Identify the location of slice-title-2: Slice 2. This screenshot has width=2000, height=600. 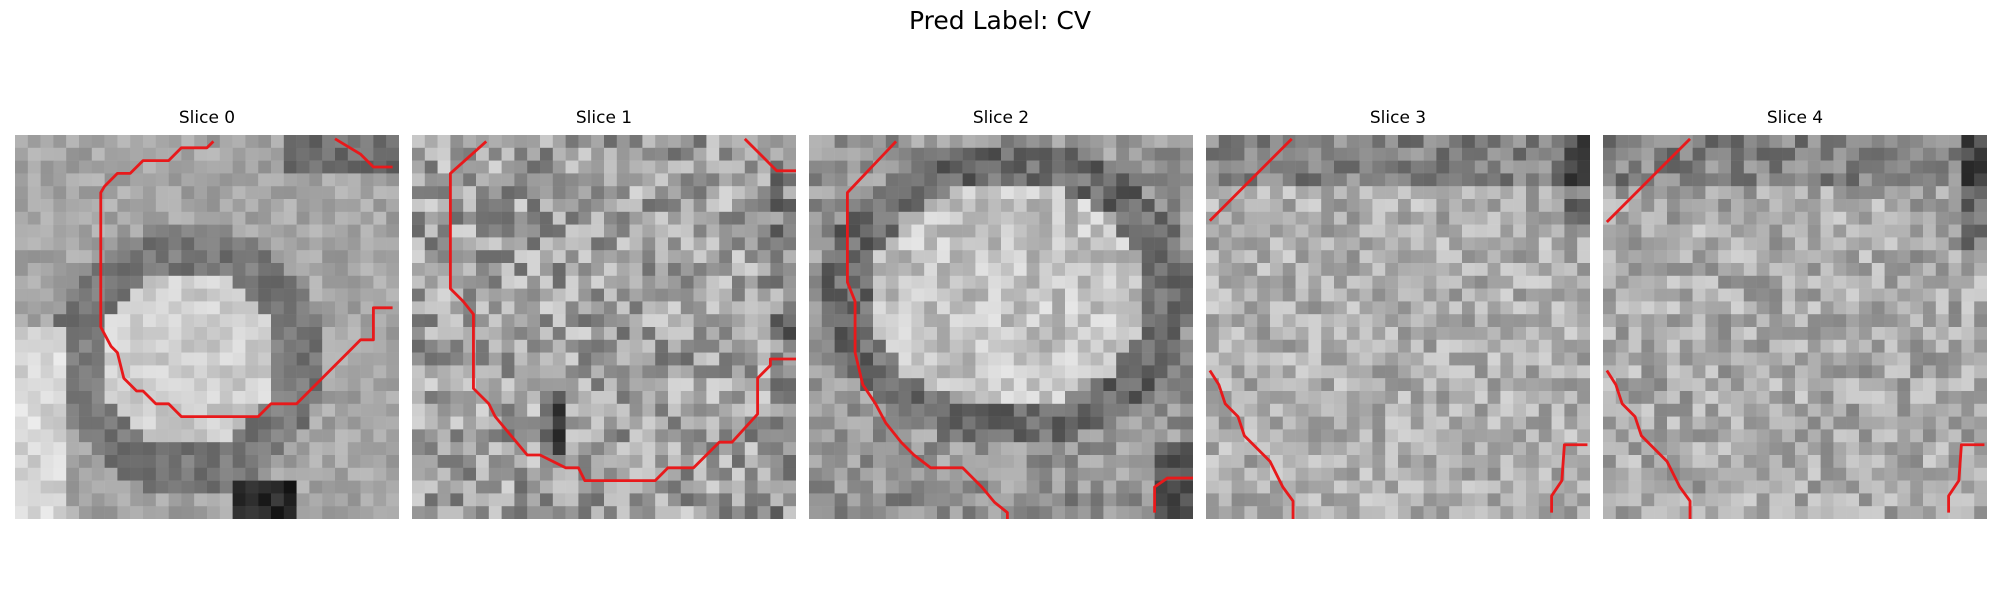
(1001, 118).